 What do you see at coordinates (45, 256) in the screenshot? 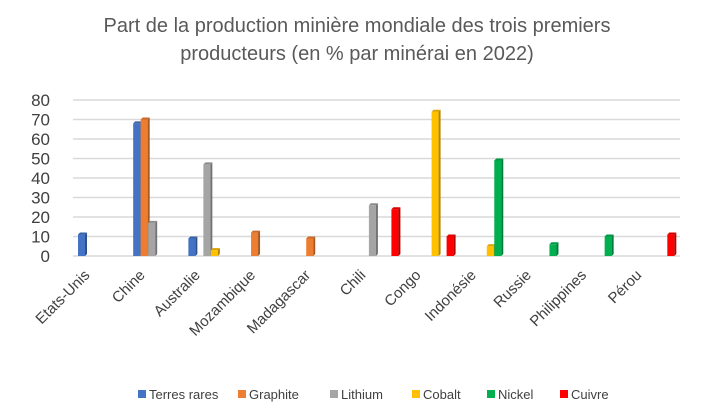
I see `y-tick-label: 0` at bounding box center [45, 256].